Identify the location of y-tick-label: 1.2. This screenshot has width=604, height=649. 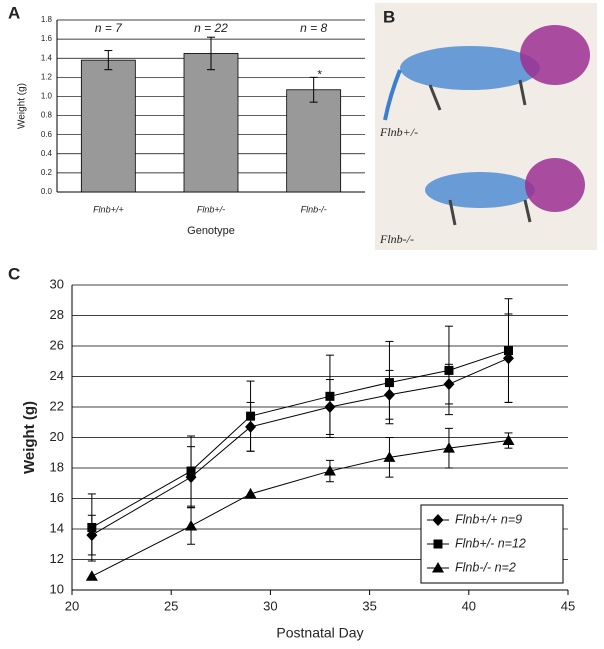
(47, 76).